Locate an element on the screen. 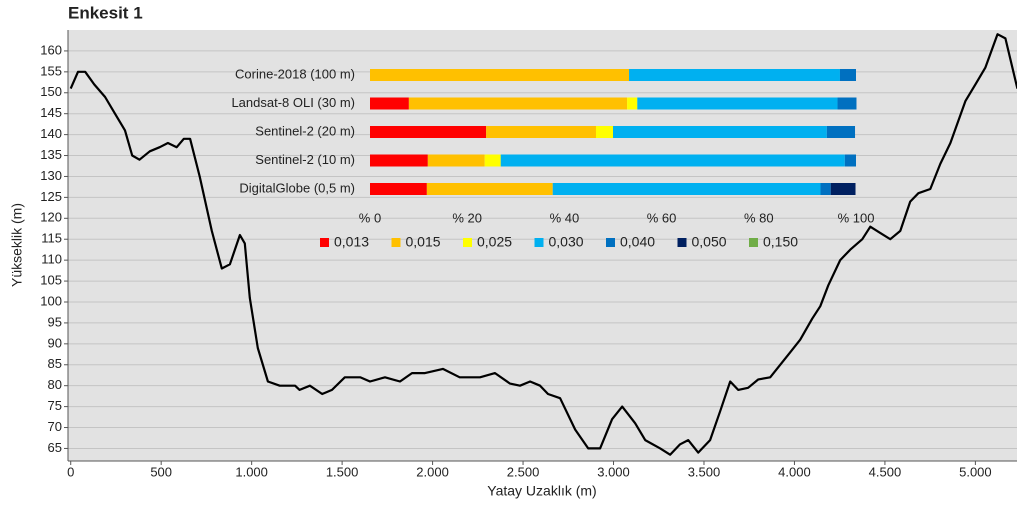  y-tick-label: 135 is located at coordinates (51, 154).